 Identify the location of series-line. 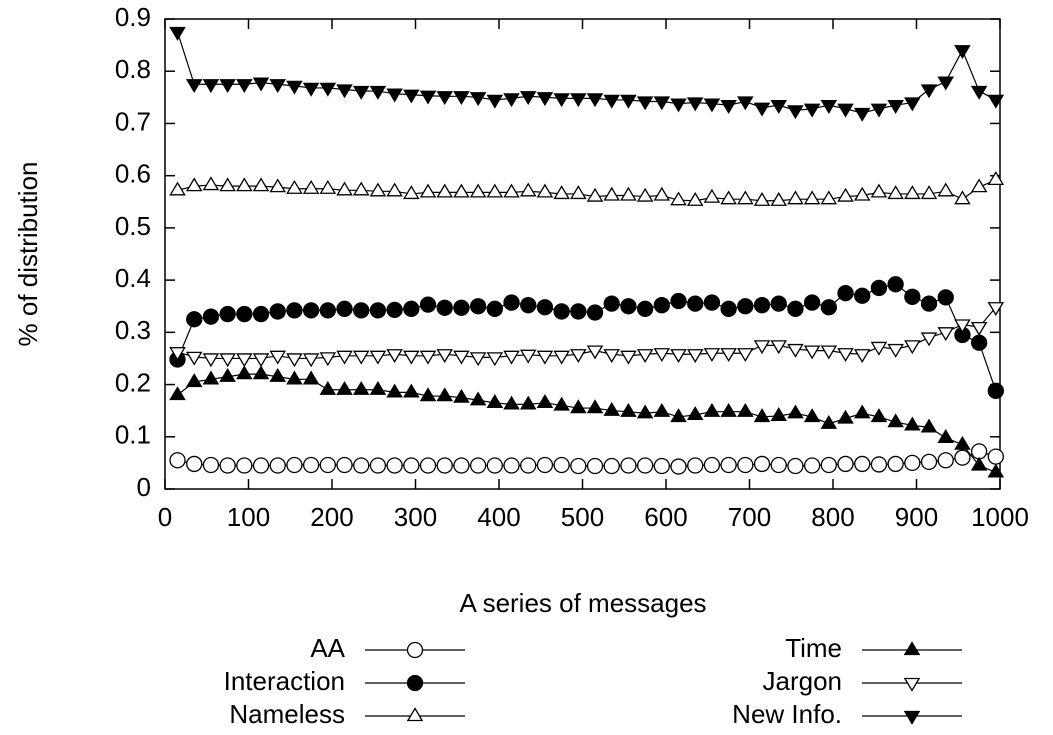
(587, 423).